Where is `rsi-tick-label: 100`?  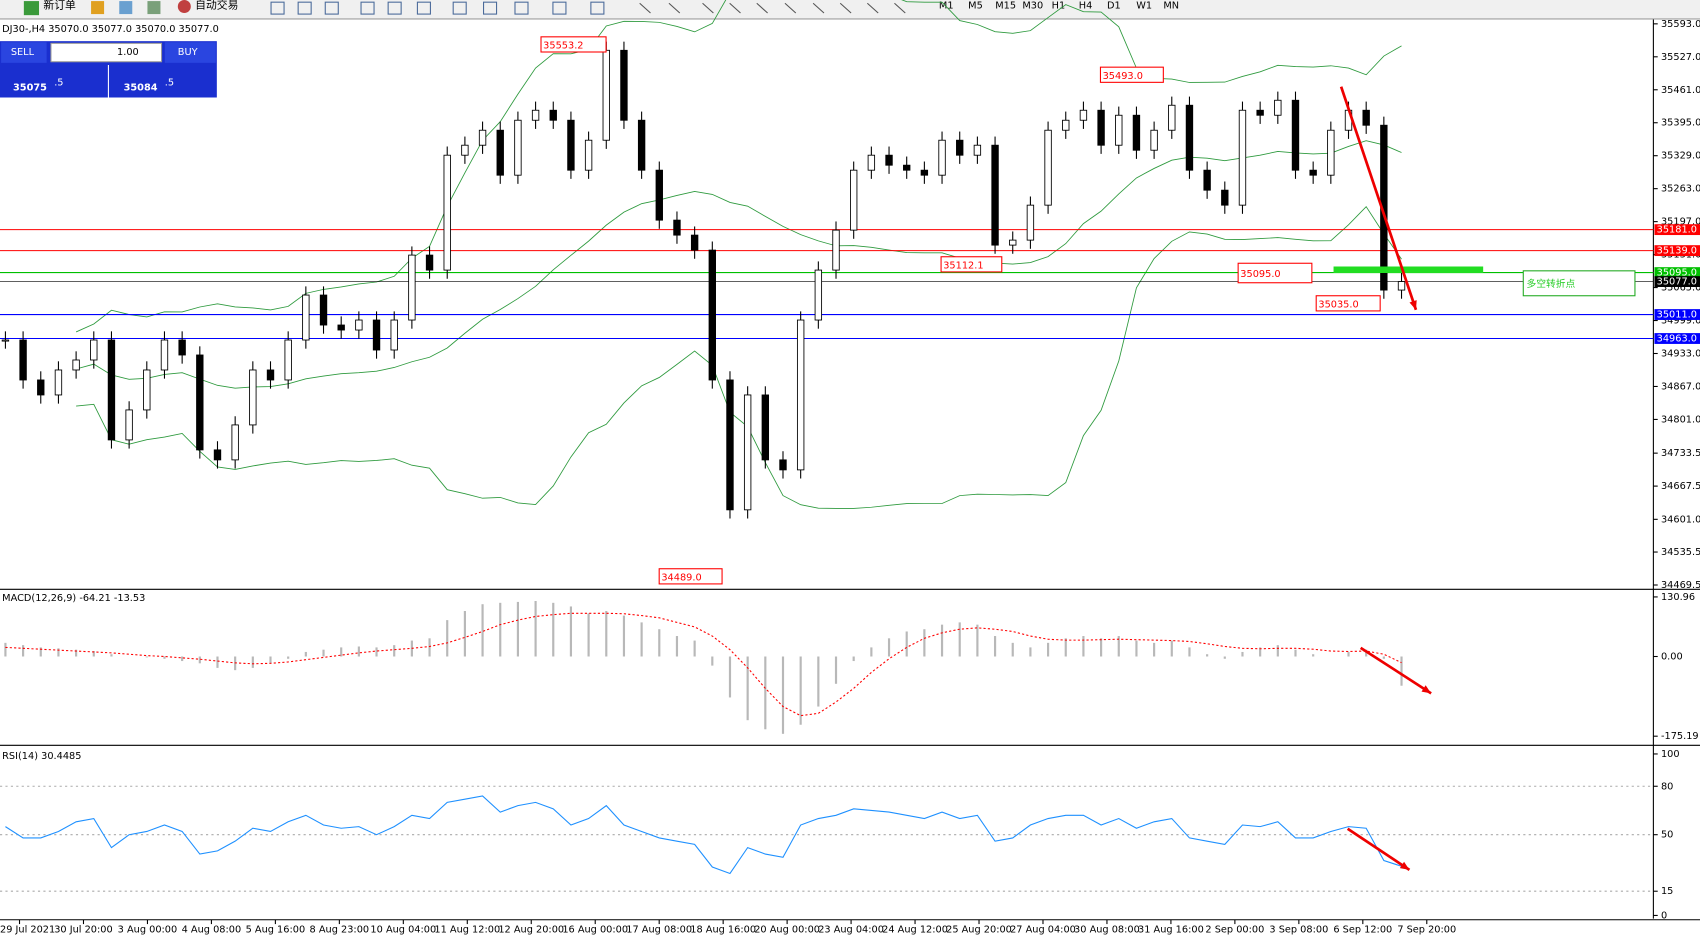
rsi-tick-label: 100 is located at coordinates (1670, 754).